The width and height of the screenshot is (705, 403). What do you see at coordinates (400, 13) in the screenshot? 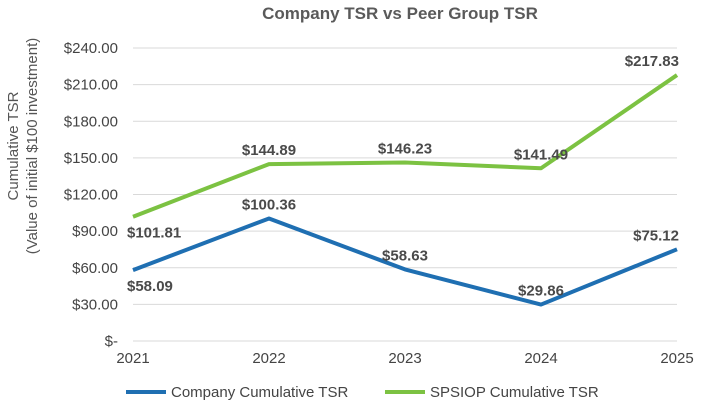
I see `chart-title: Company TSR vs Peer Group TSR` at bounding box center [400, 13].